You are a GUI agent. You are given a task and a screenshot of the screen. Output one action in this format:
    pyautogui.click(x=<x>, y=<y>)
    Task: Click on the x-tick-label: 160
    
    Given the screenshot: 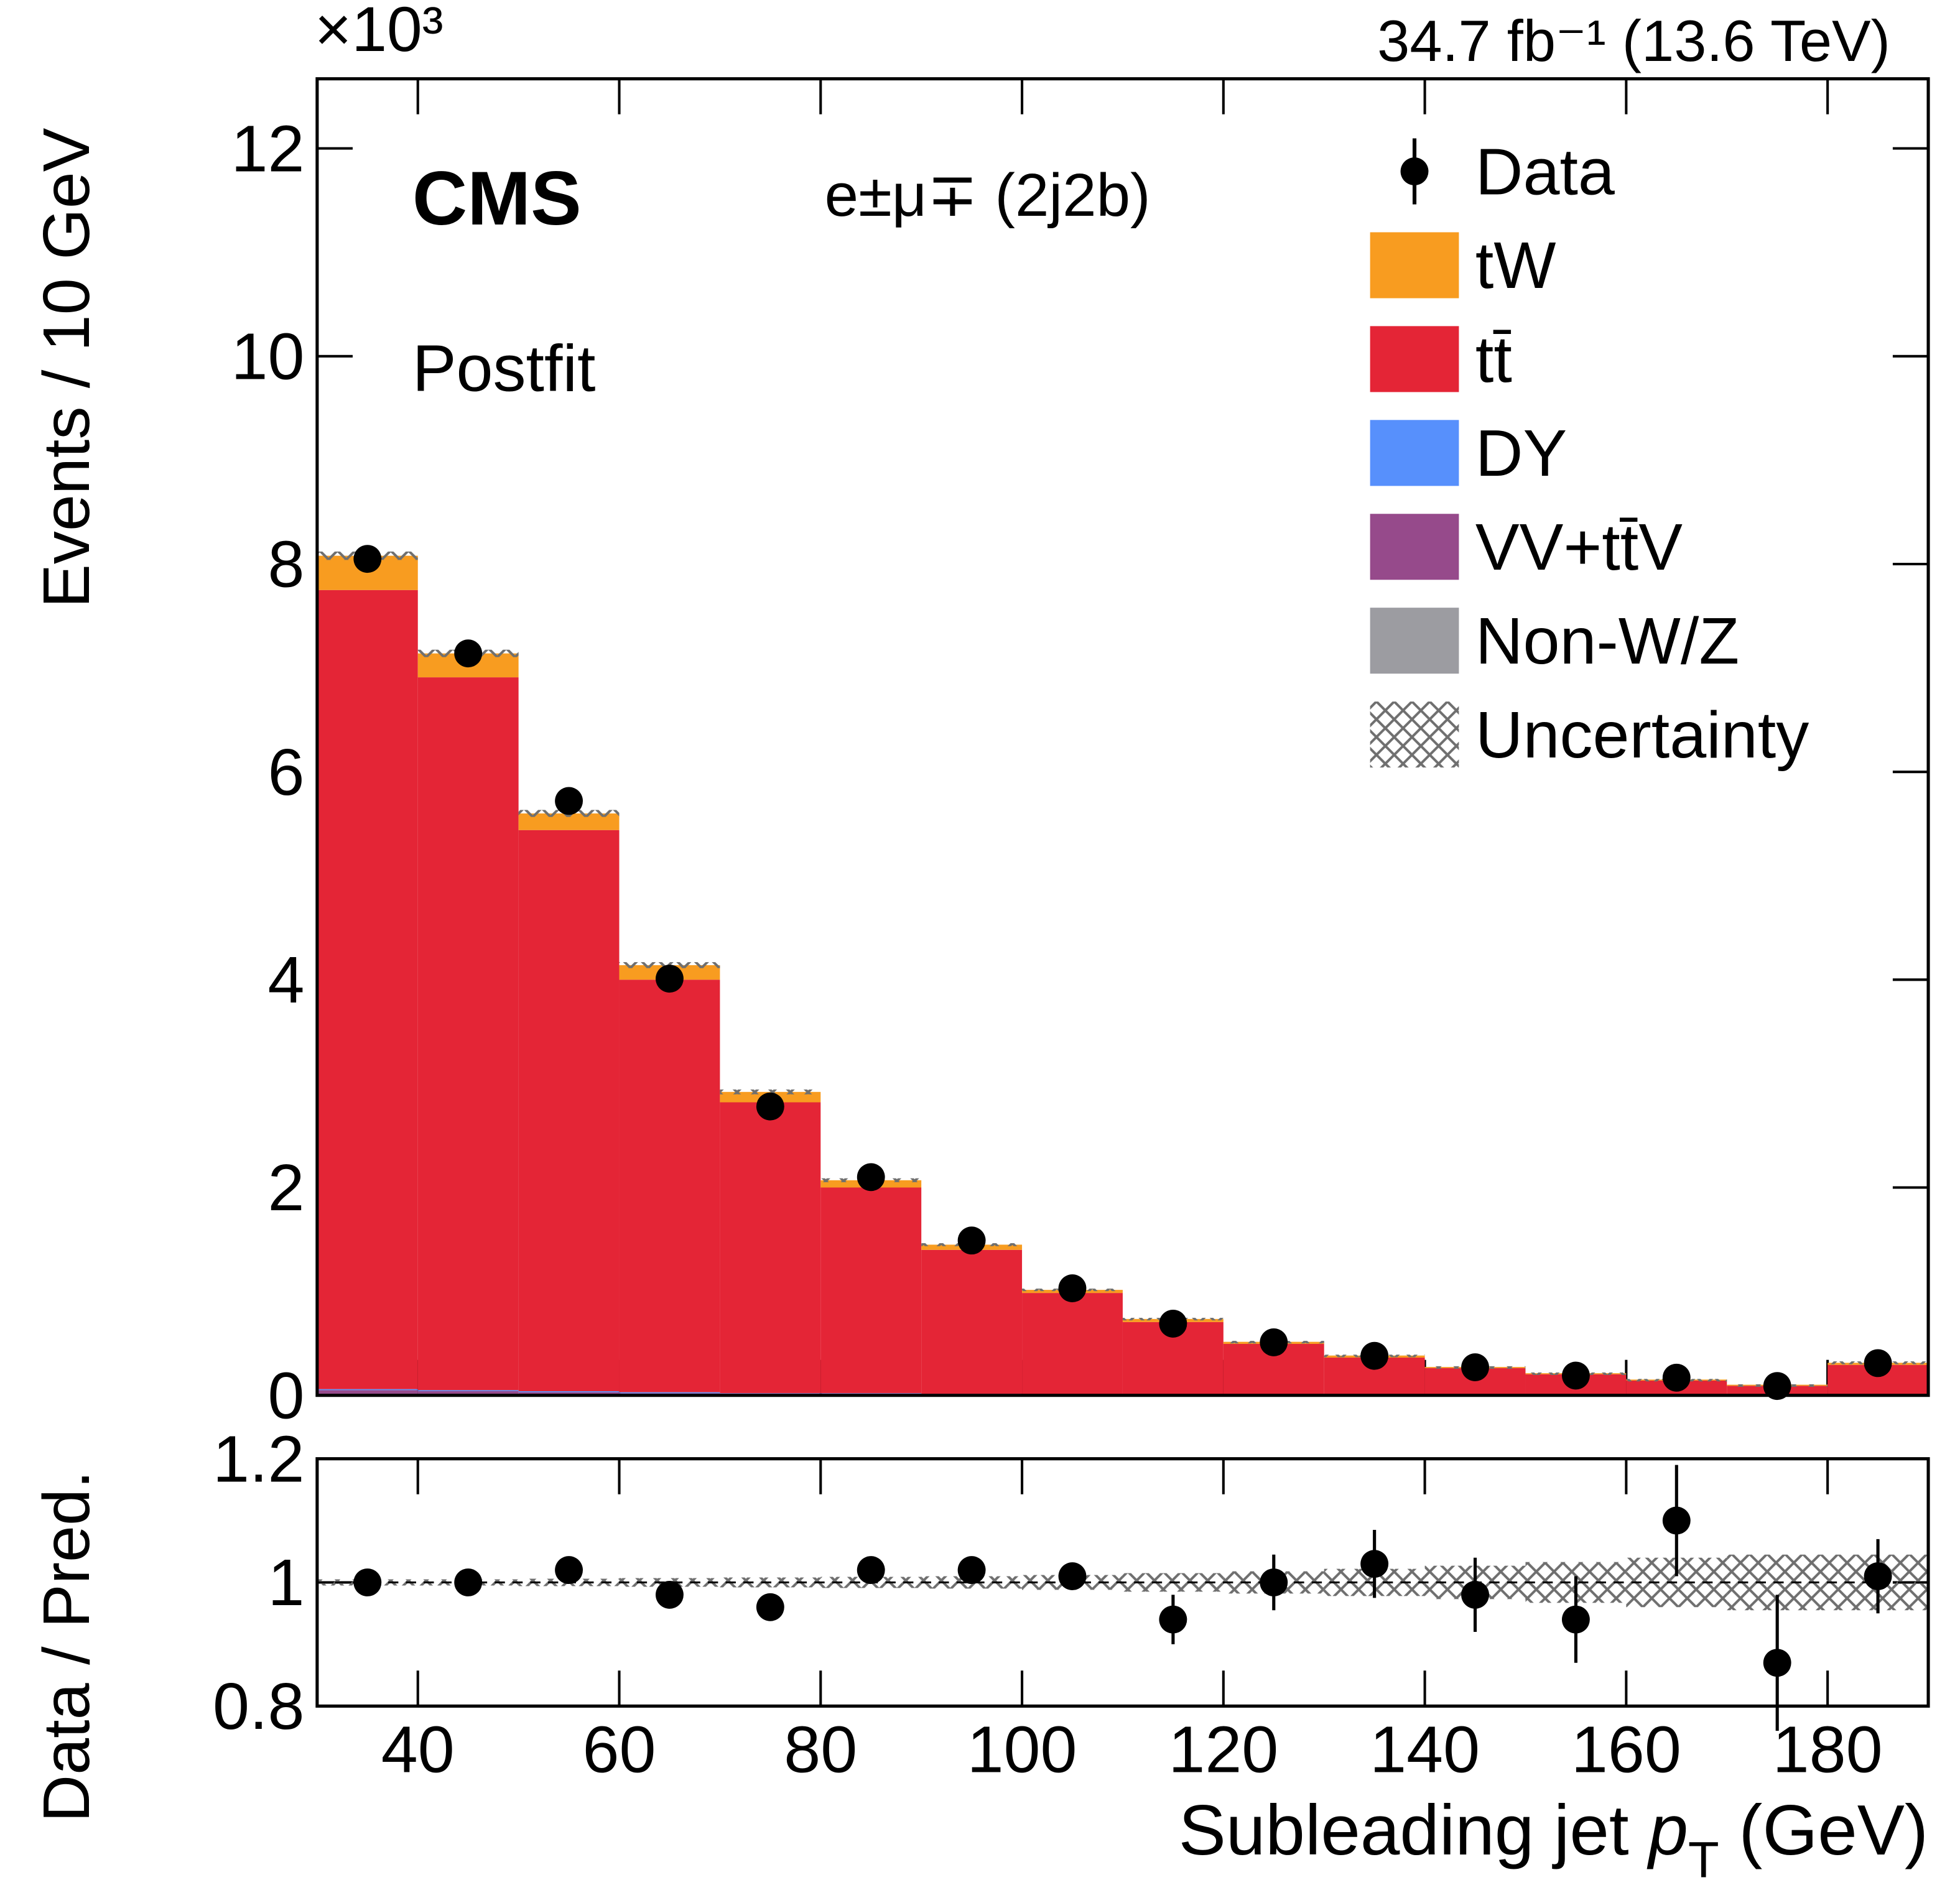 What is the action you would take?
    pyautogui.click(x=1626, y=1749)
    